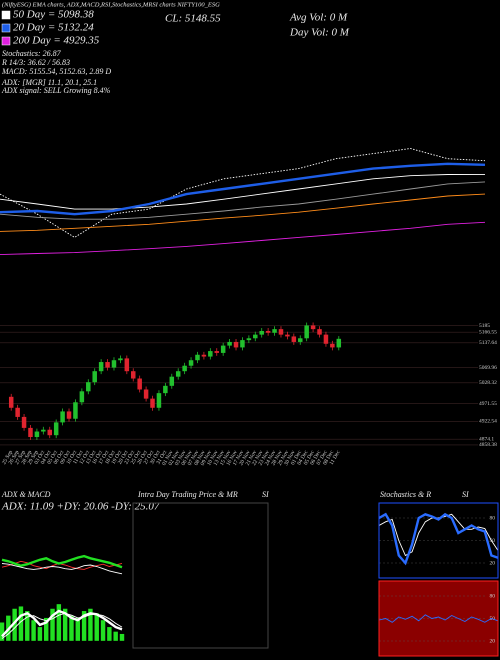 This screenshot has height=660, width=500. Describe the element at coordinates (484, 326) in the screenshot. I see `y-tick-label: 5185` at that location.